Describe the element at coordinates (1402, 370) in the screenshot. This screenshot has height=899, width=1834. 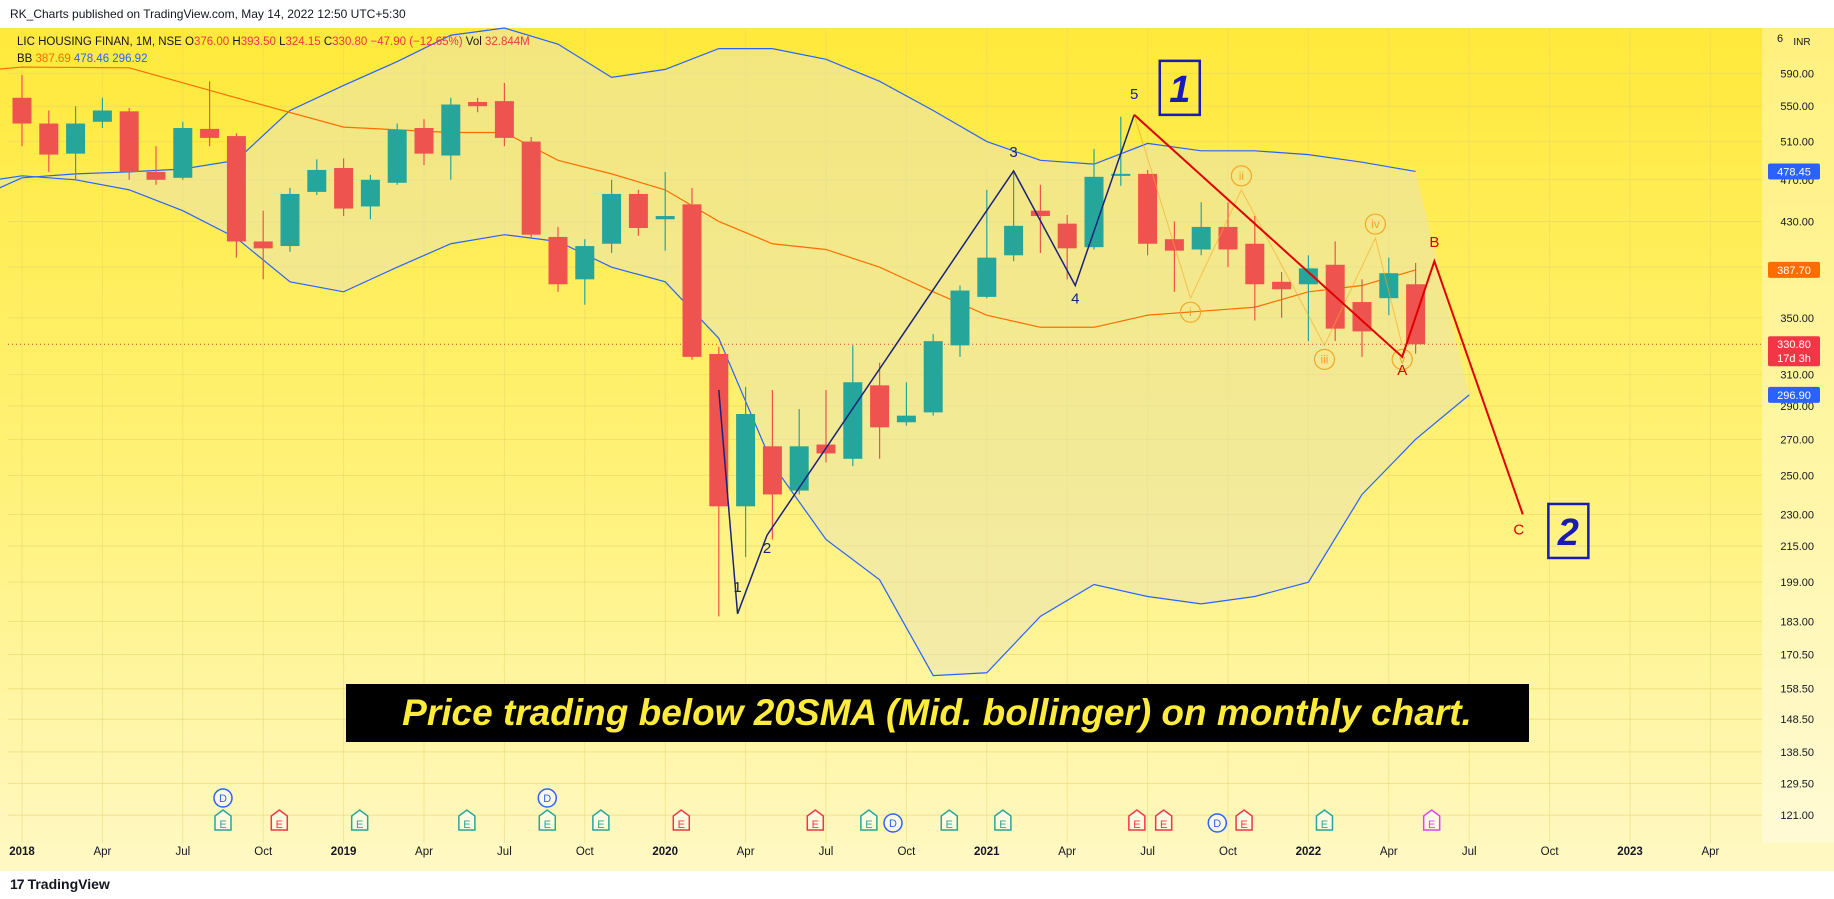
I see `abc-wave-label: A` at that location.